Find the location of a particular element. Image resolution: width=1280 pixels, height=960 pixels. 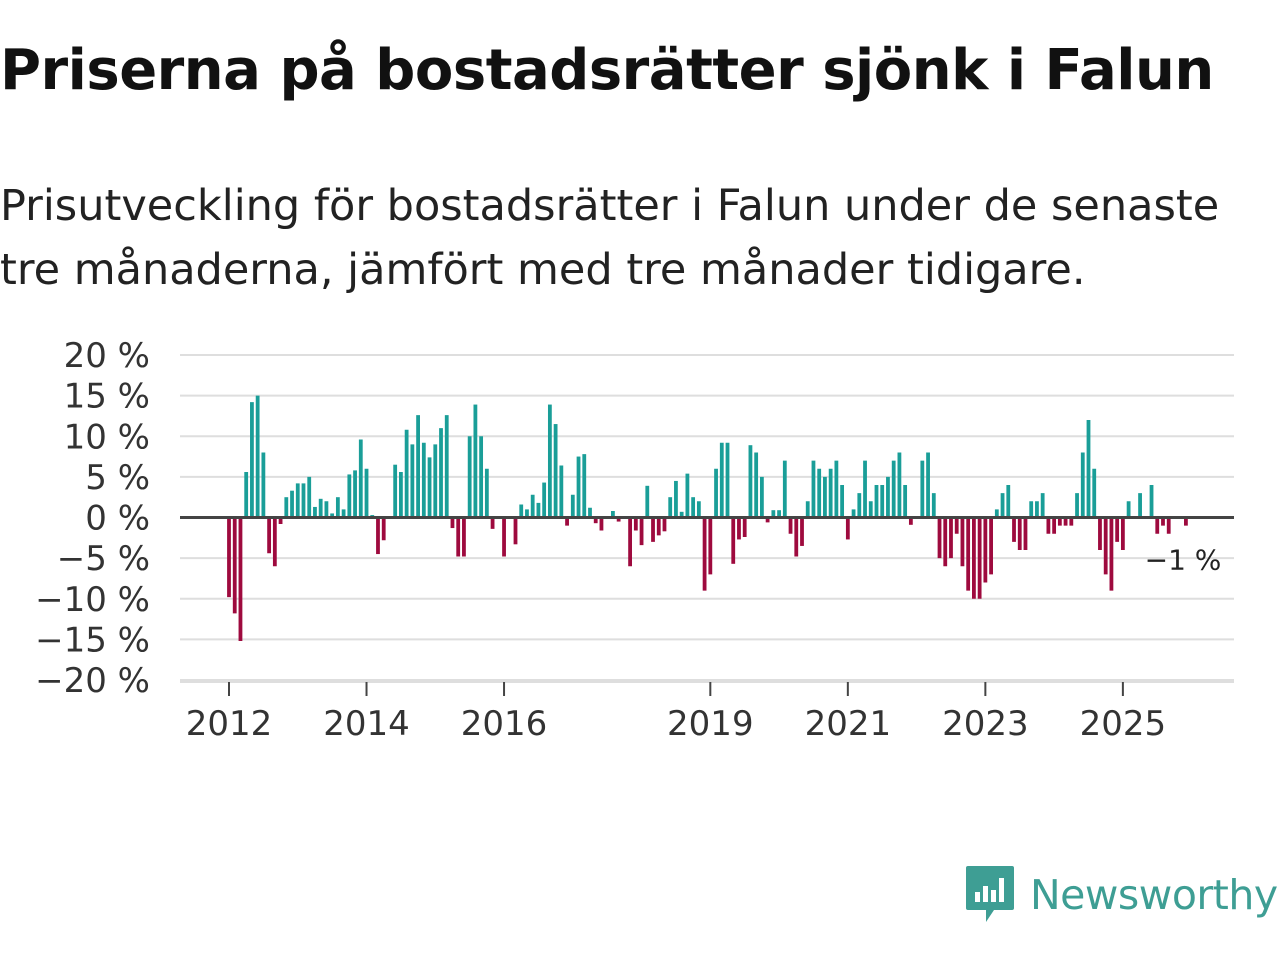

y-tick-label: −5 % is located at coordinates (103, 559).